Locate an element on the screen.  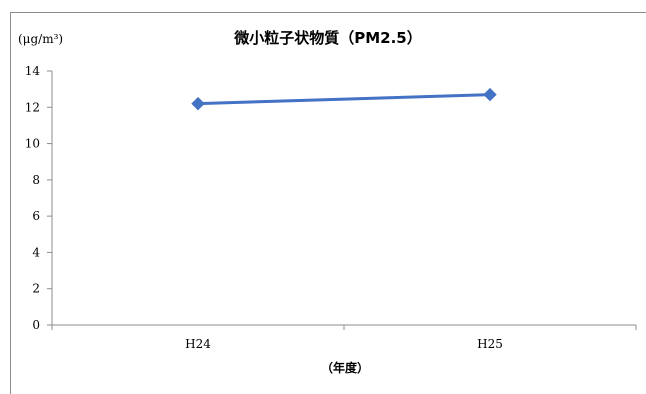
y-tick-label: 10 is located at coordinates (32, 144).